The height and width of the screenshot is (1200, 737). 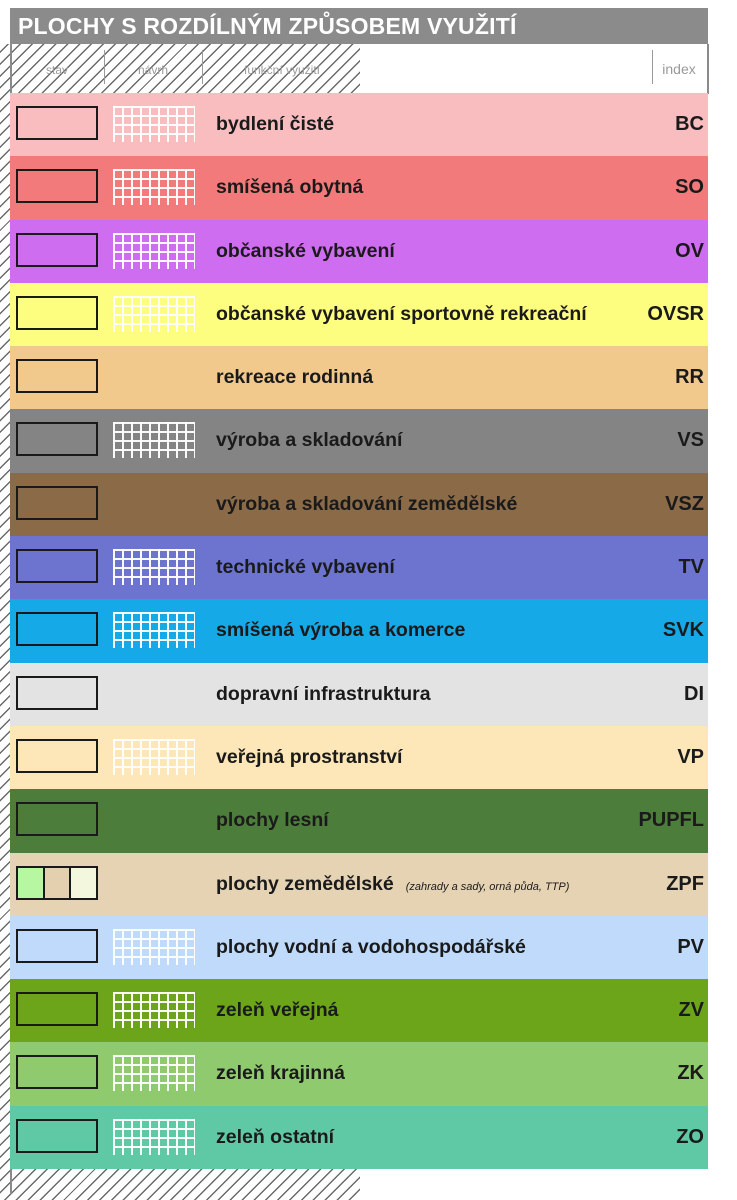 What do you see at coordinates (359, 125) in the screenshot?
I see `legend-row: bydlení čisté BC` at bounding box center [359, 125].